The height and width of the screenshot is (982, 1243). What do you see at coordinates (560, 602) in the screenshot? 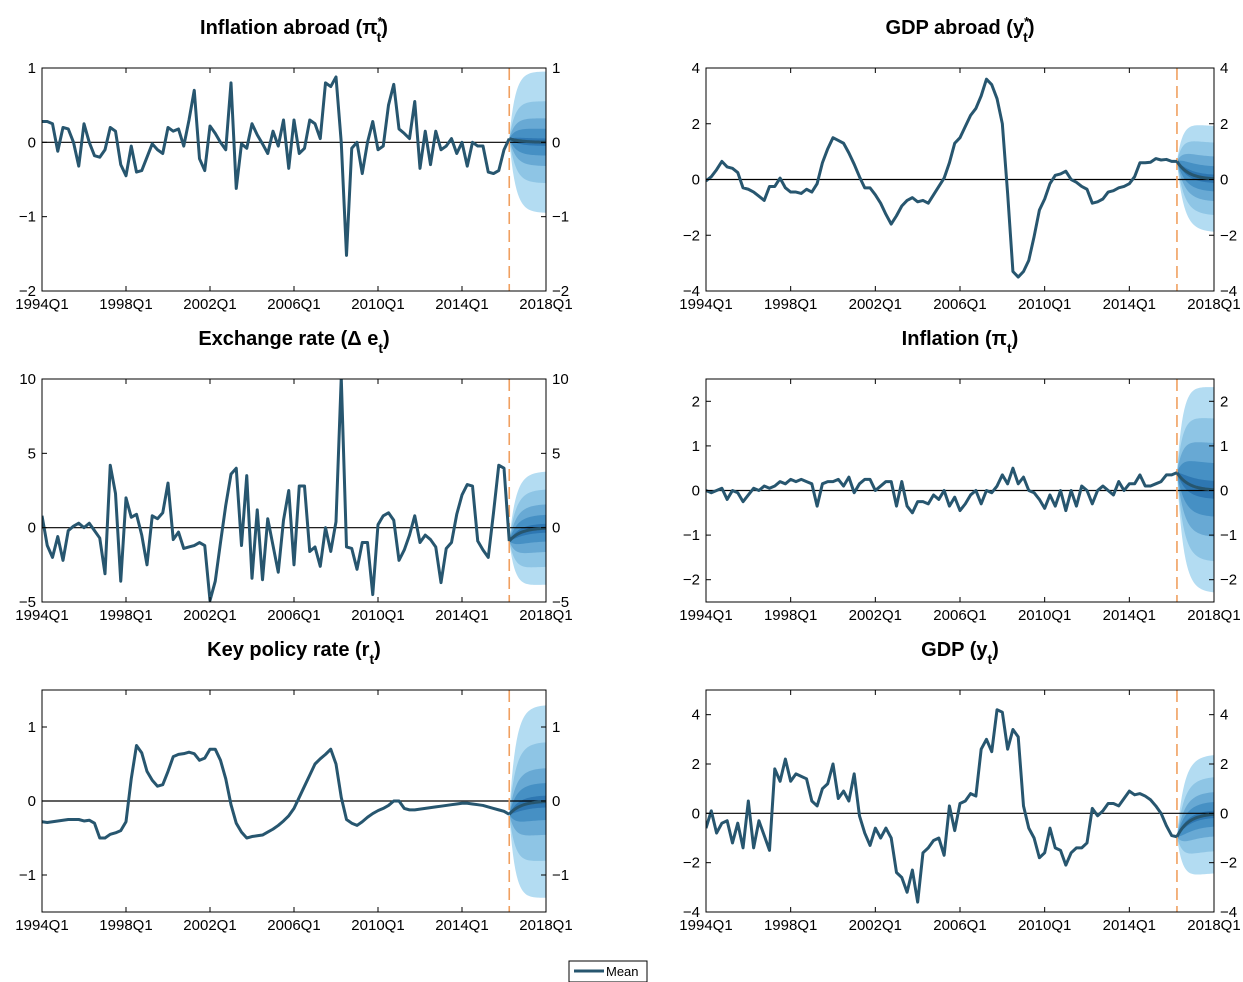
I see `y-tick-label-right: −5` at bounding box center [560, 602].